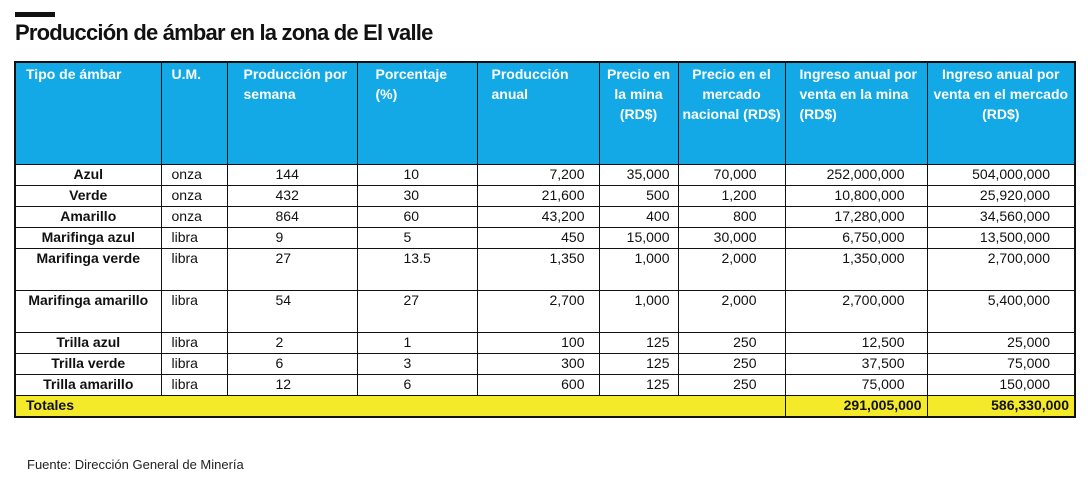 The height and width of the screenshot is (503, 1088). Describe the element at coordinates (1001, 364) in the screenshot. I see `market-income-cell: 75,000` at that location.